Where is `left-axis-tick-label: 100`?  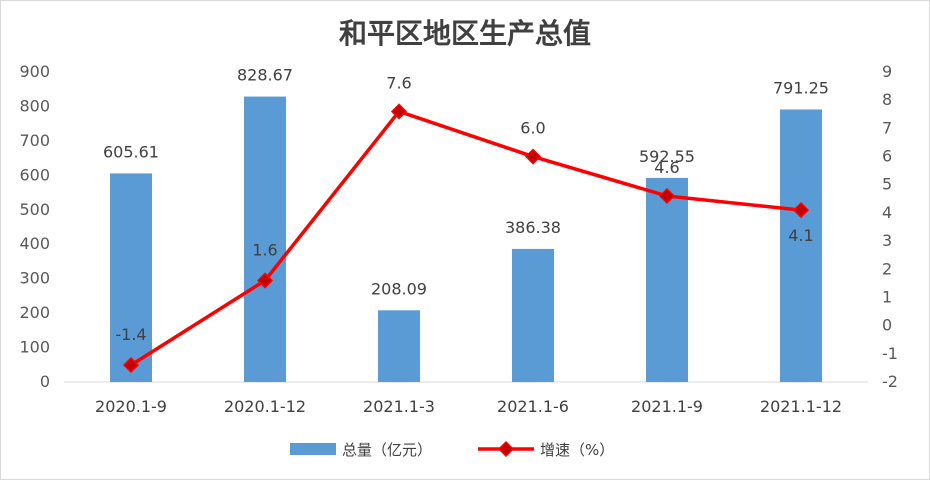
left-axis-tick-label: 100 is located at coordinates (34, 347).